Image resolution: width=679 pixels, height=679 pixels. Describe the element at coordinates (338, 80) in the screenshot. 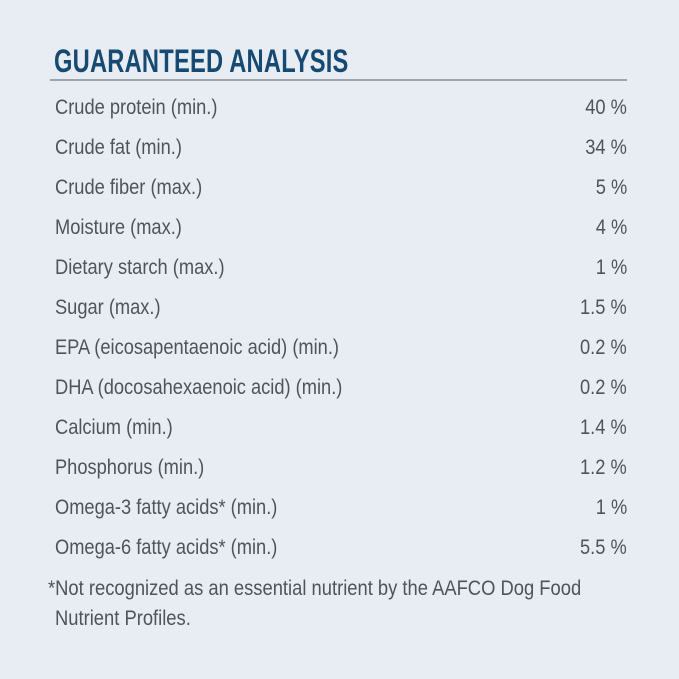

I see `title-underline` at that location.